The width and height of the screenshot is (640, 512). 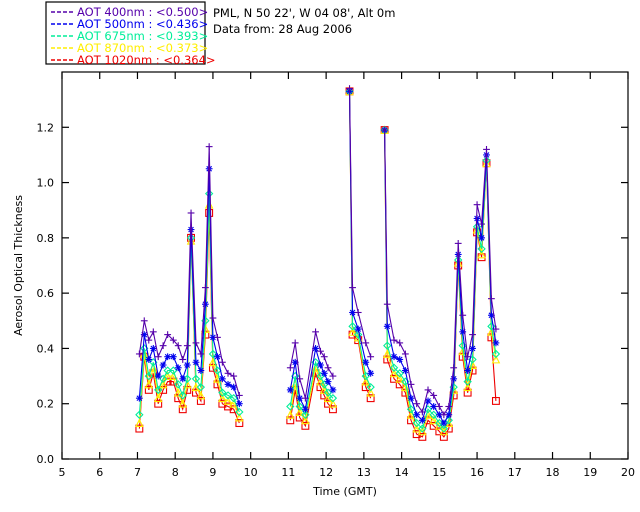 I want to click on legend-item: AOT 400nm : <0.500>, so click(x=129, y=12).